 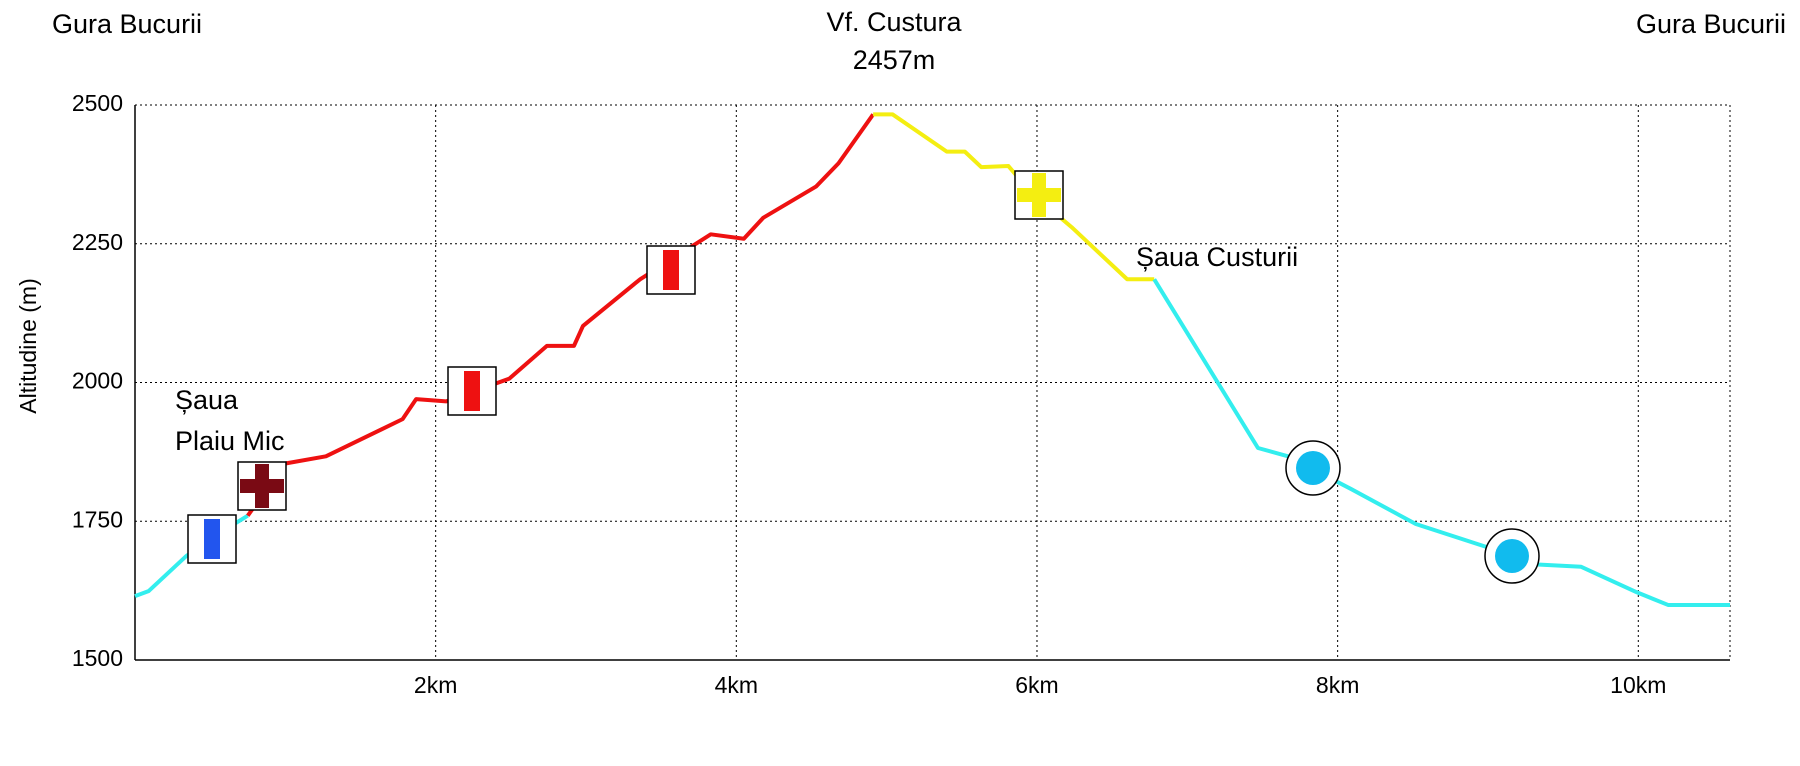 What do you see at coordinates (1638, 685) in the screenshot?
I see `x-tick-label: 10km` at bounding box center [1638, 685].